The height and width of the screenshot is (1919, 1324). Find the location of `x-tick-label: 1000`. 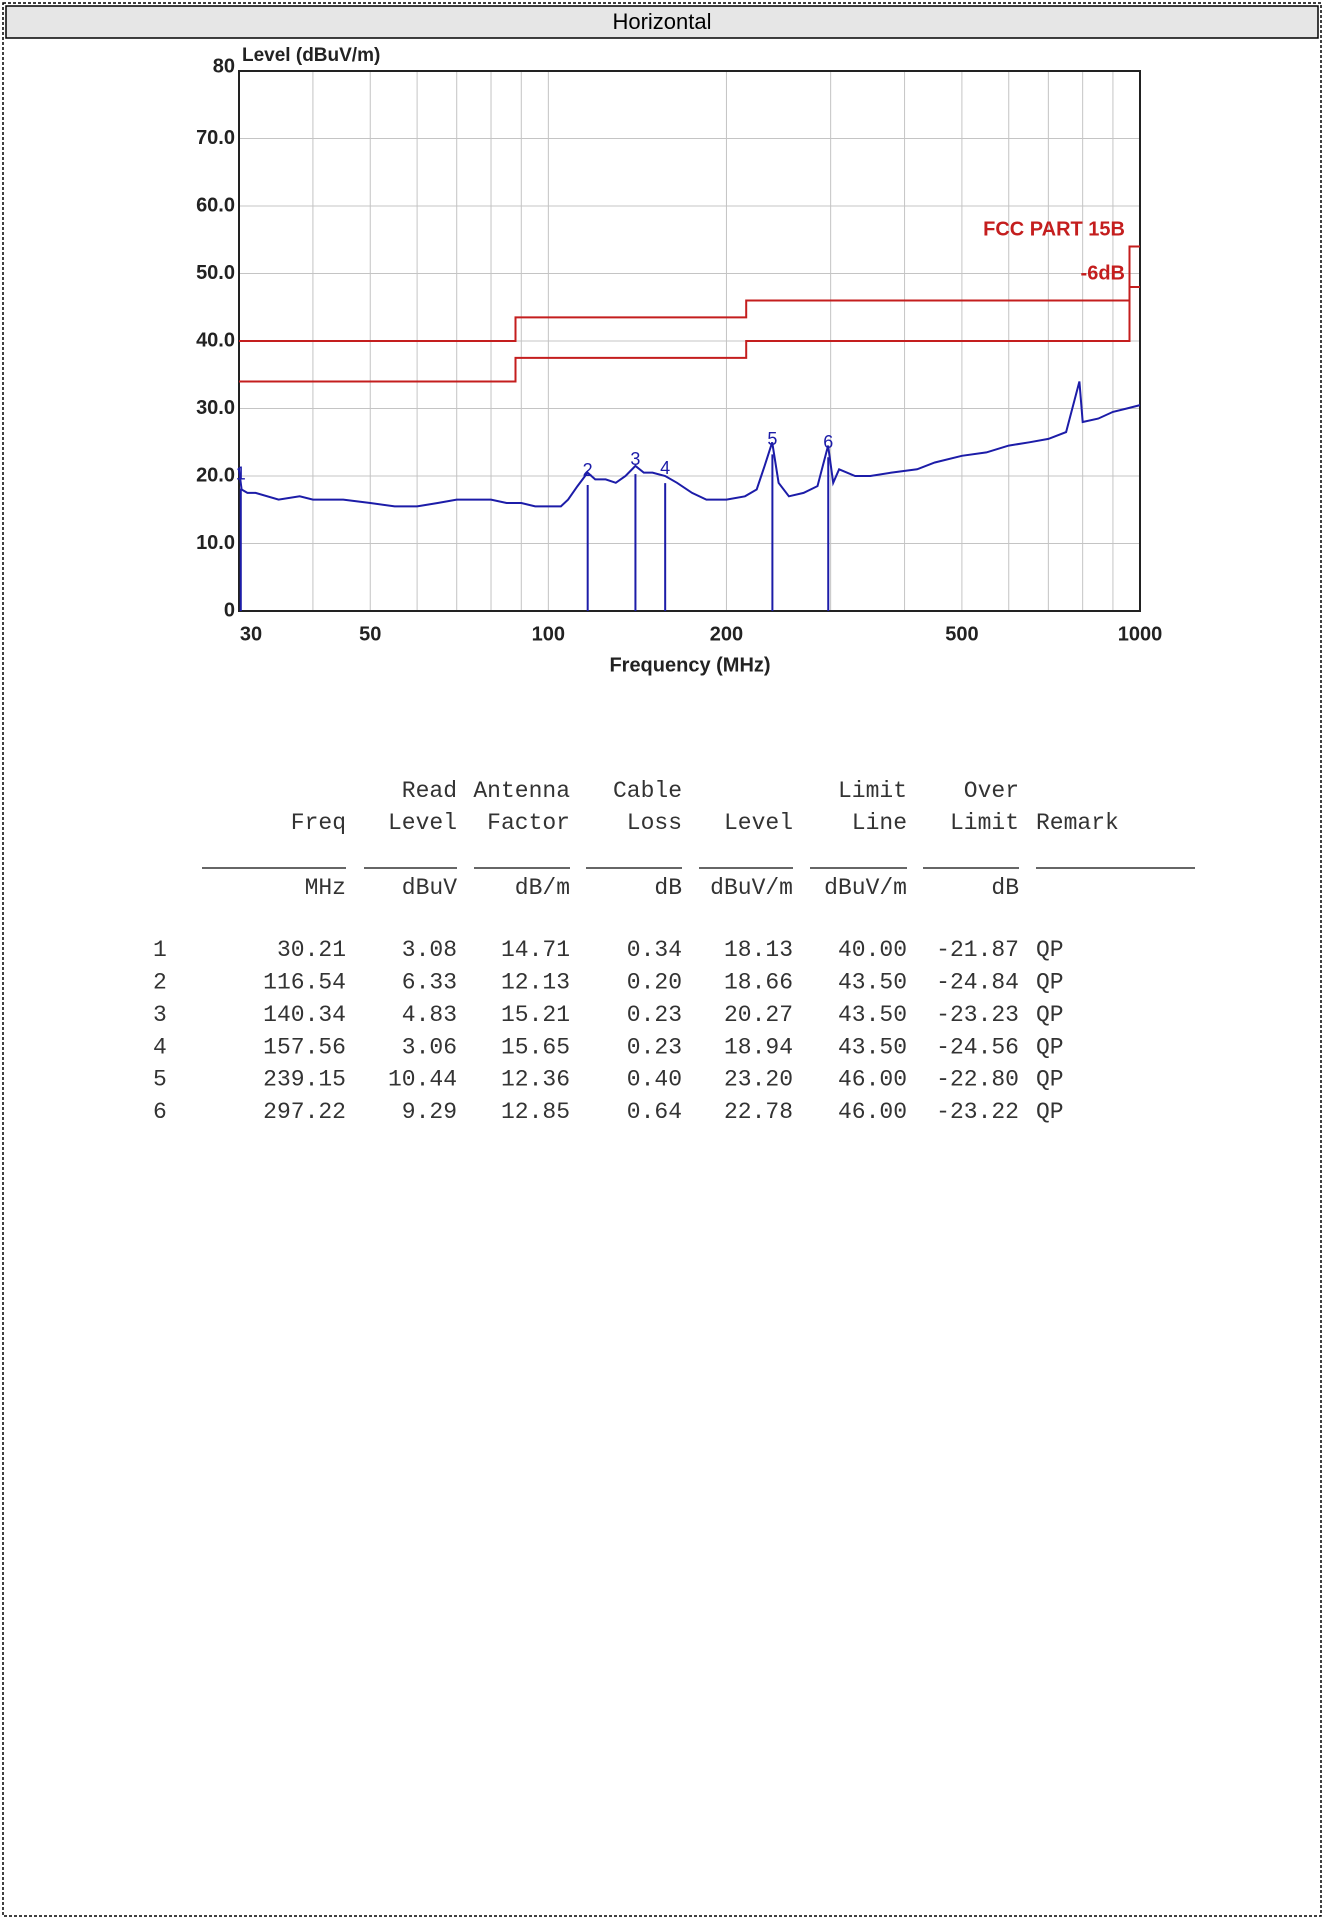

x-tick-label: 1000 is located at coordinates (1140, 634).